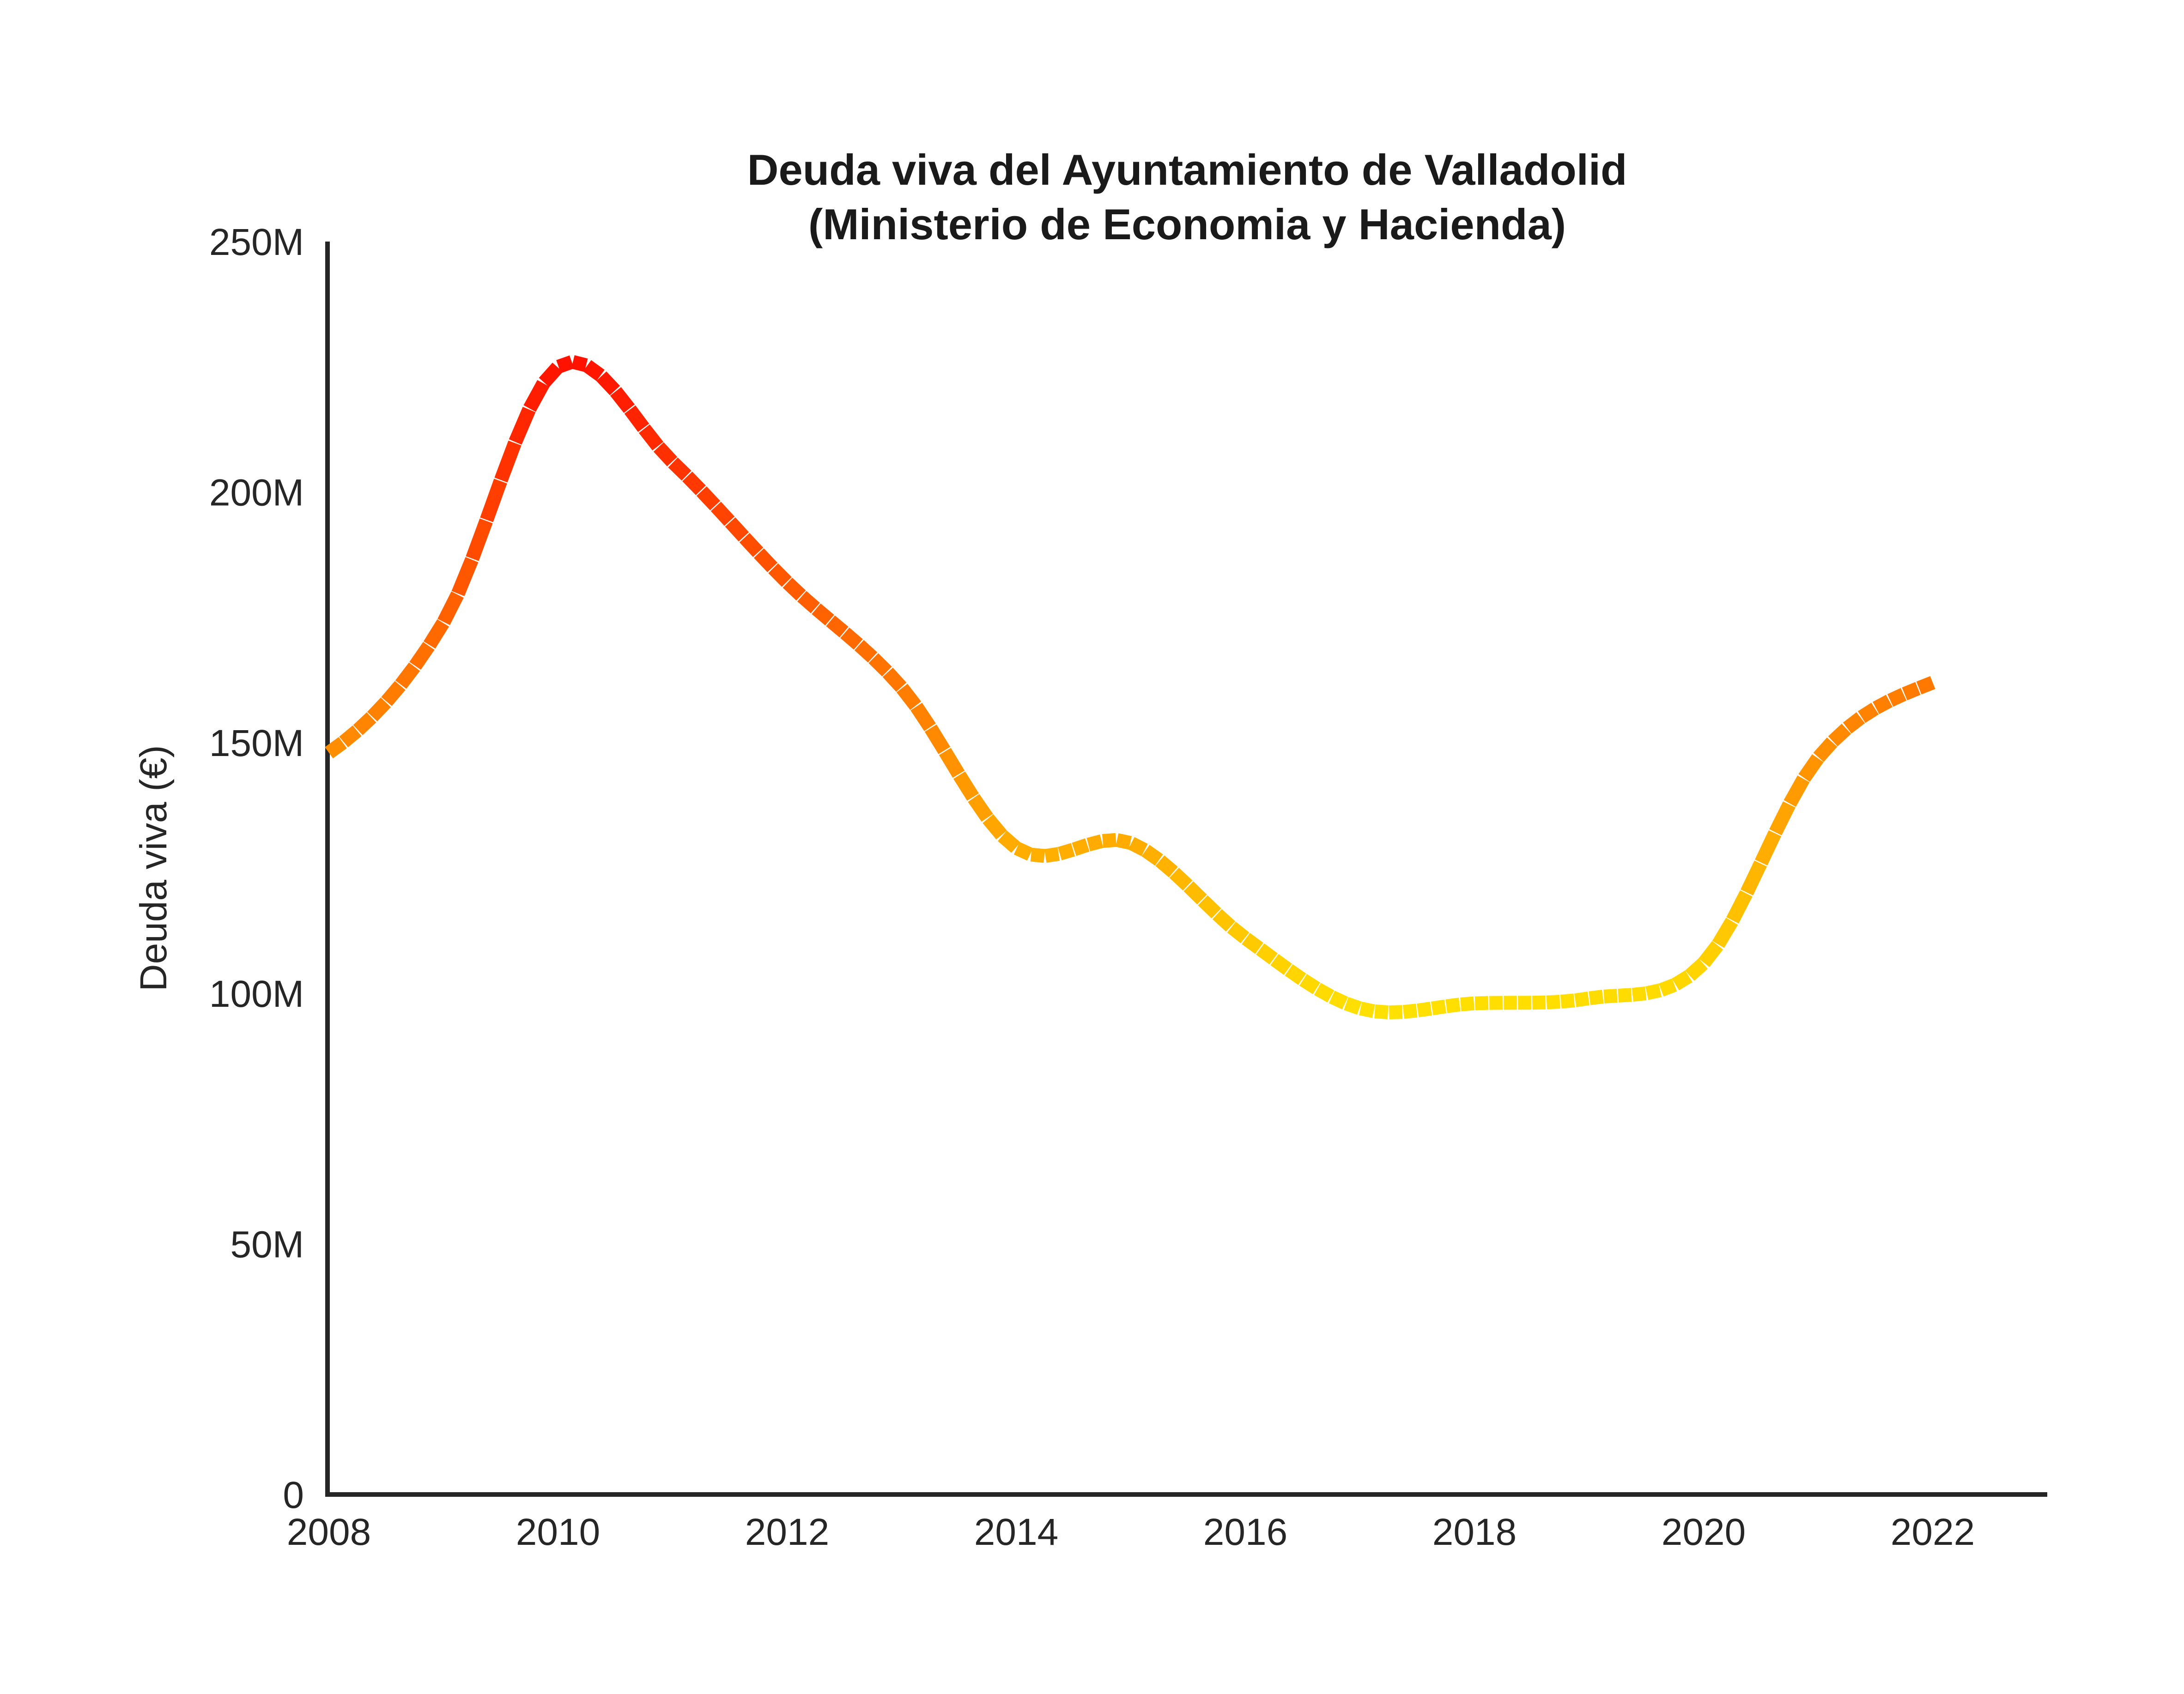 This screenshot has height=1694, width=2184. Describe the element at coordinates (256, 493) in the screenshot. I see `y-tick-label: 200M` at that location.